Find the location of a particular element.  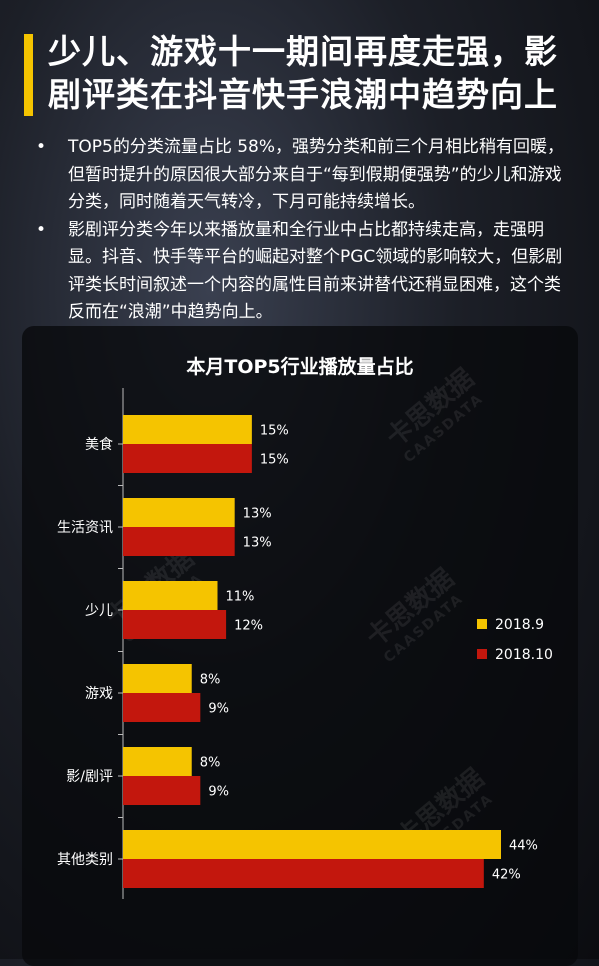

category-label: 少儿 is located at coordinates (99, 611).